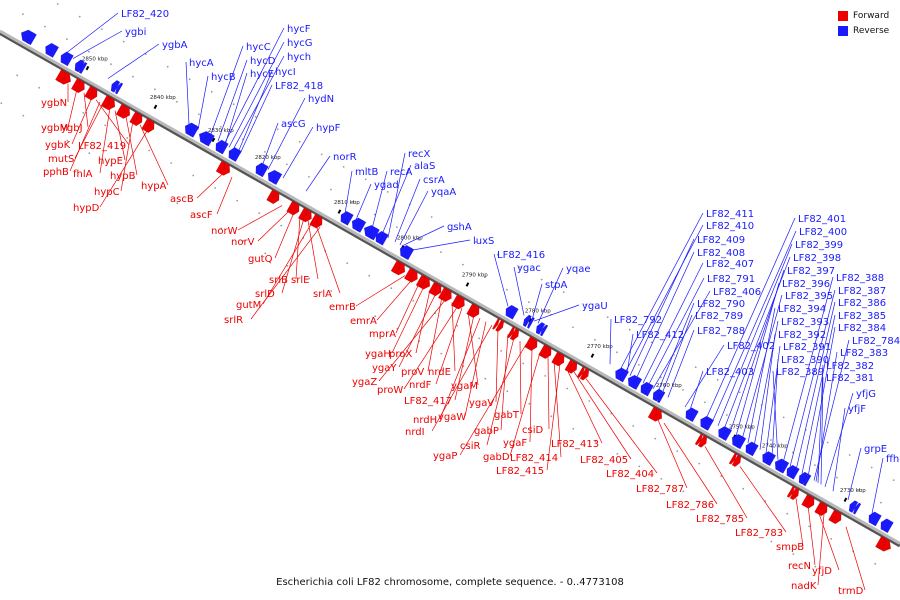 This screenshot has height=600, width=900. Describe the element at coordinates (396, 199) in the screenshot. I see `leader-line-alas` at that location.